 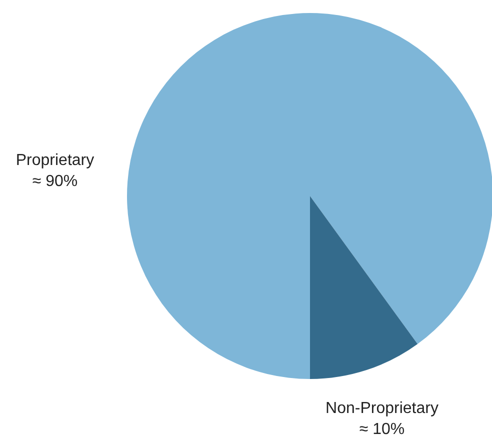 I want to click on pie-slice, so click(x=364, y=287).